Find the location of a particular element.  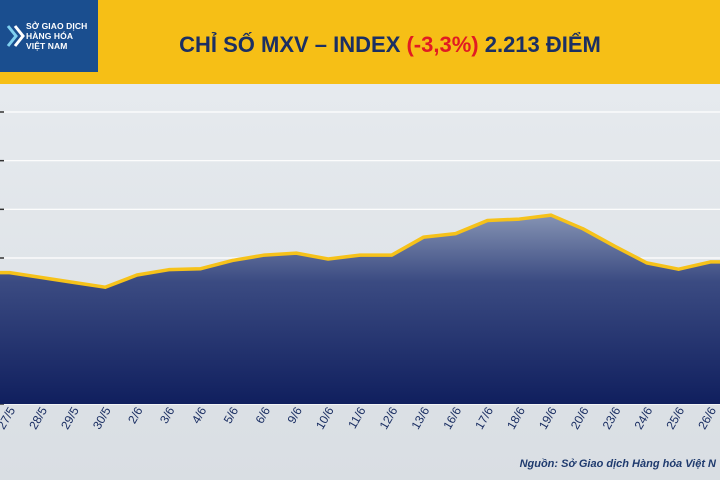

logo-text-line1: SỞ GIAO DỊCH is located at coordinates (57, 26).